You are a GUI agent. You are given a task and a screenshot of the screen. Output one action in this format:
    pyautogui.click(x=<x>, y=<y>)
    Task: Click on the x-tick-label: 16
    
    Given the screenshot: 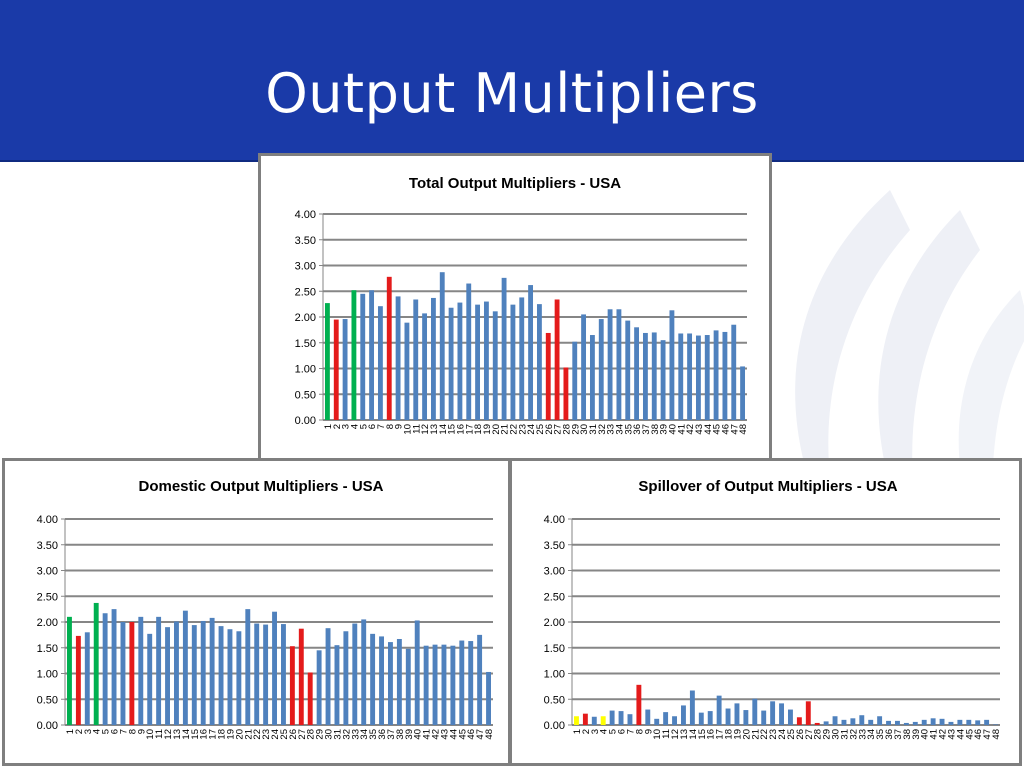 What is the action you would take?
    pyautogui.click(x=204, y=734)
    